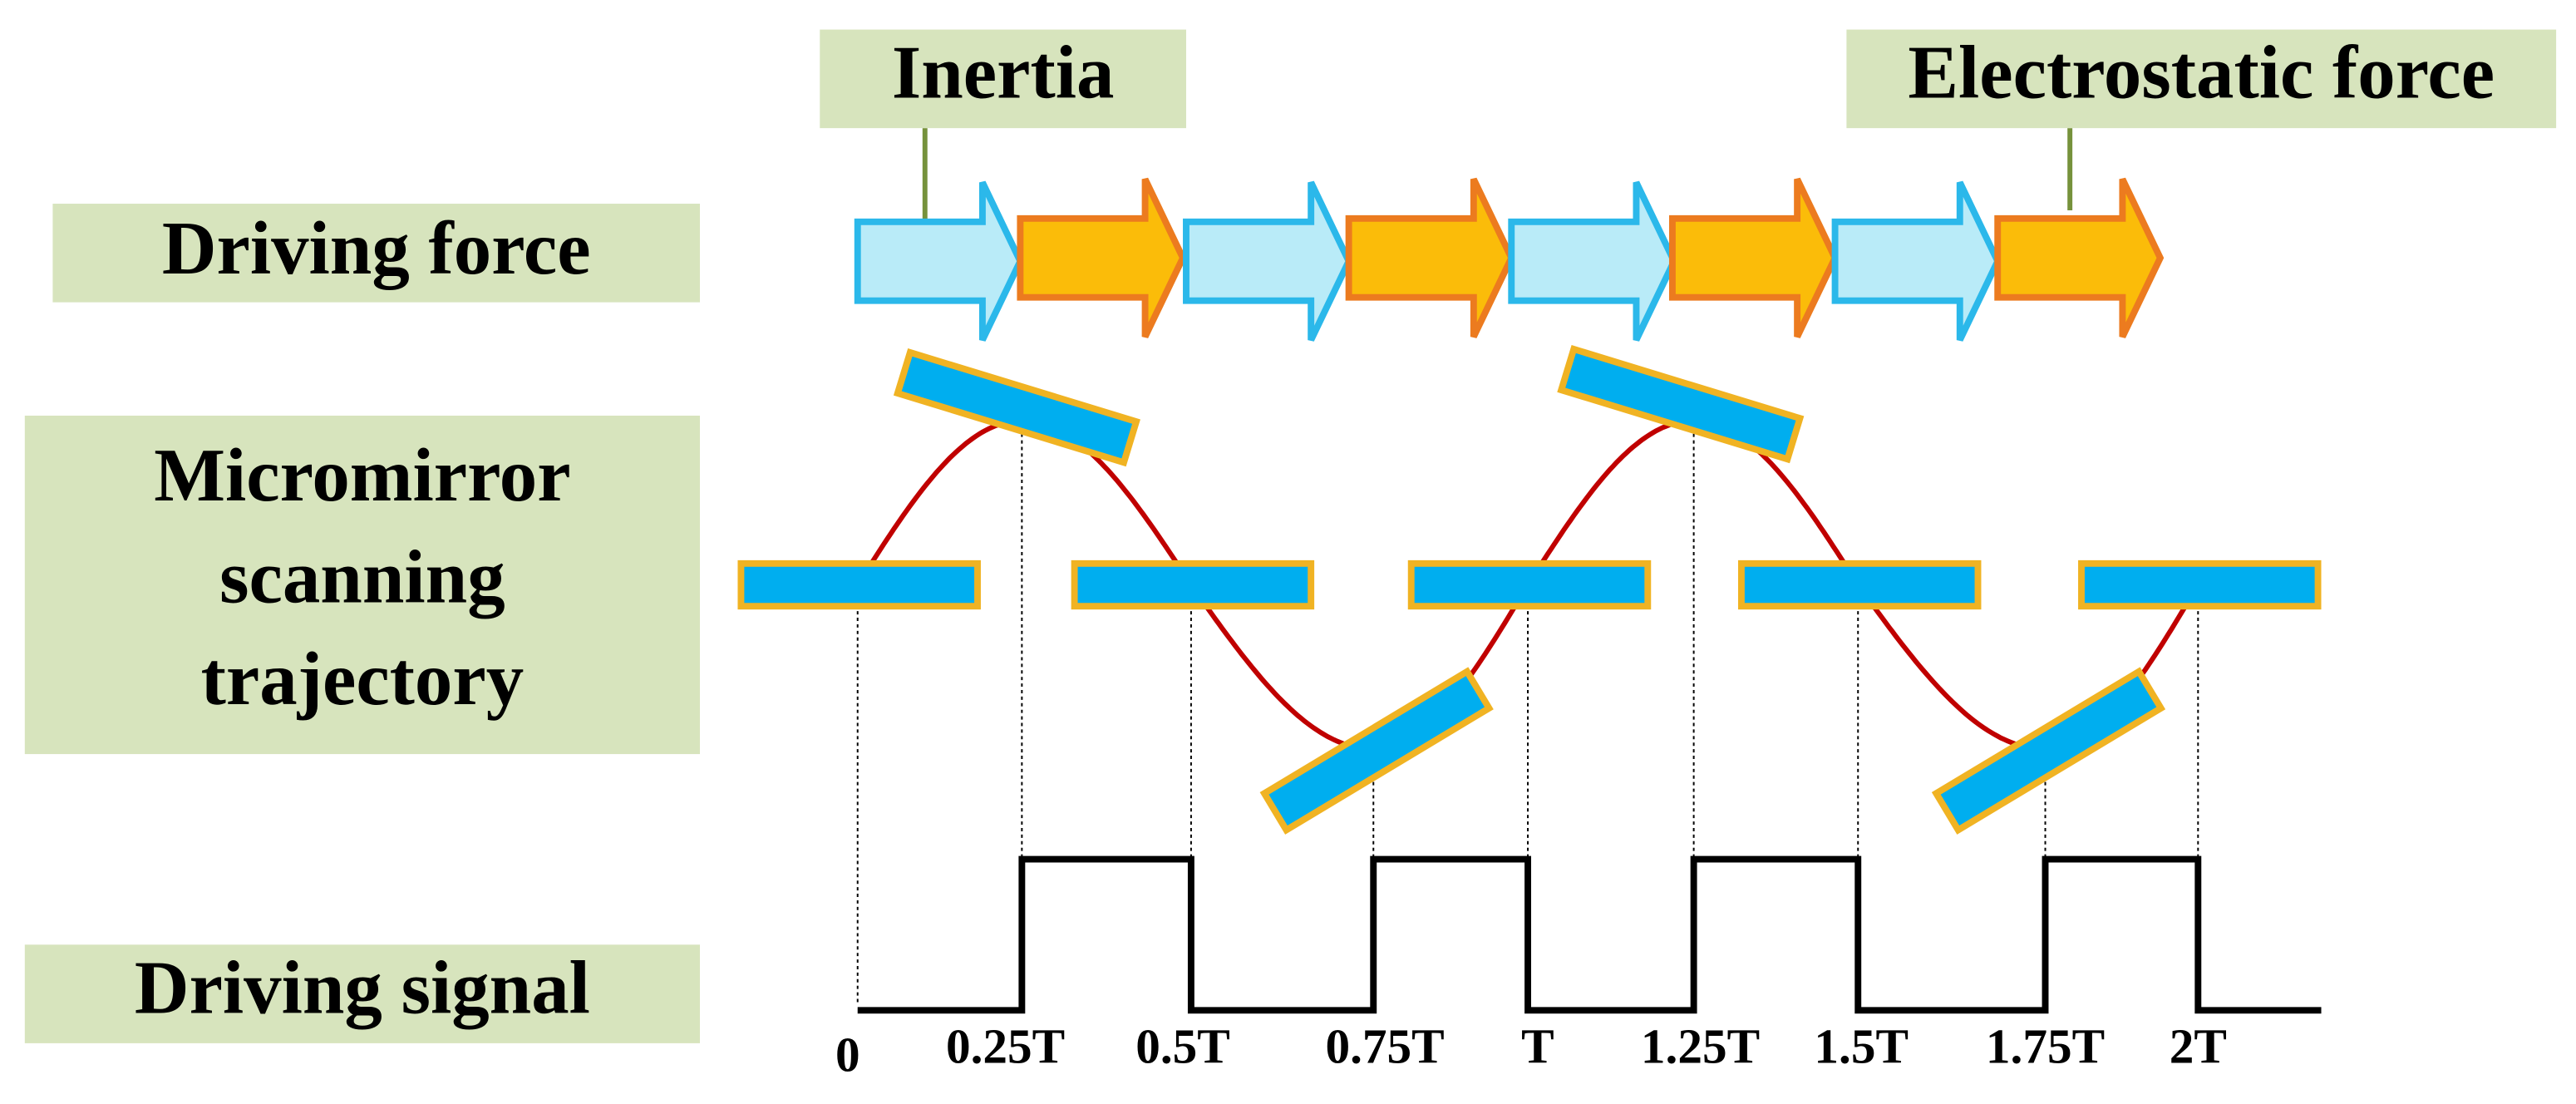  I want to click on row-label: Driving signal, so click(362, 987).